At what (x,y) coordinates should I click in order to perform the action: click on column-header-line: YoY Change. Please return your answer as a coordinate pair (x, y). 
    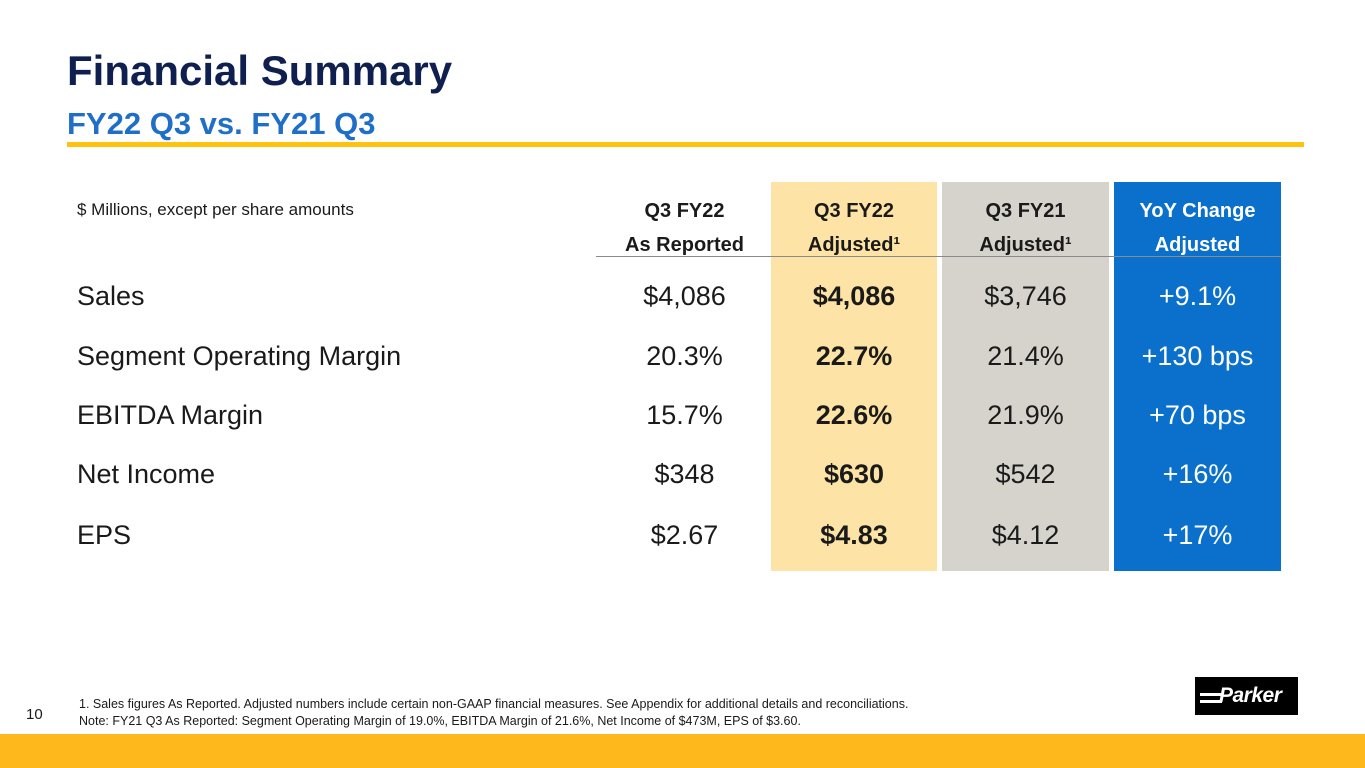
    Looking at the image, I should click on (1197, 211).